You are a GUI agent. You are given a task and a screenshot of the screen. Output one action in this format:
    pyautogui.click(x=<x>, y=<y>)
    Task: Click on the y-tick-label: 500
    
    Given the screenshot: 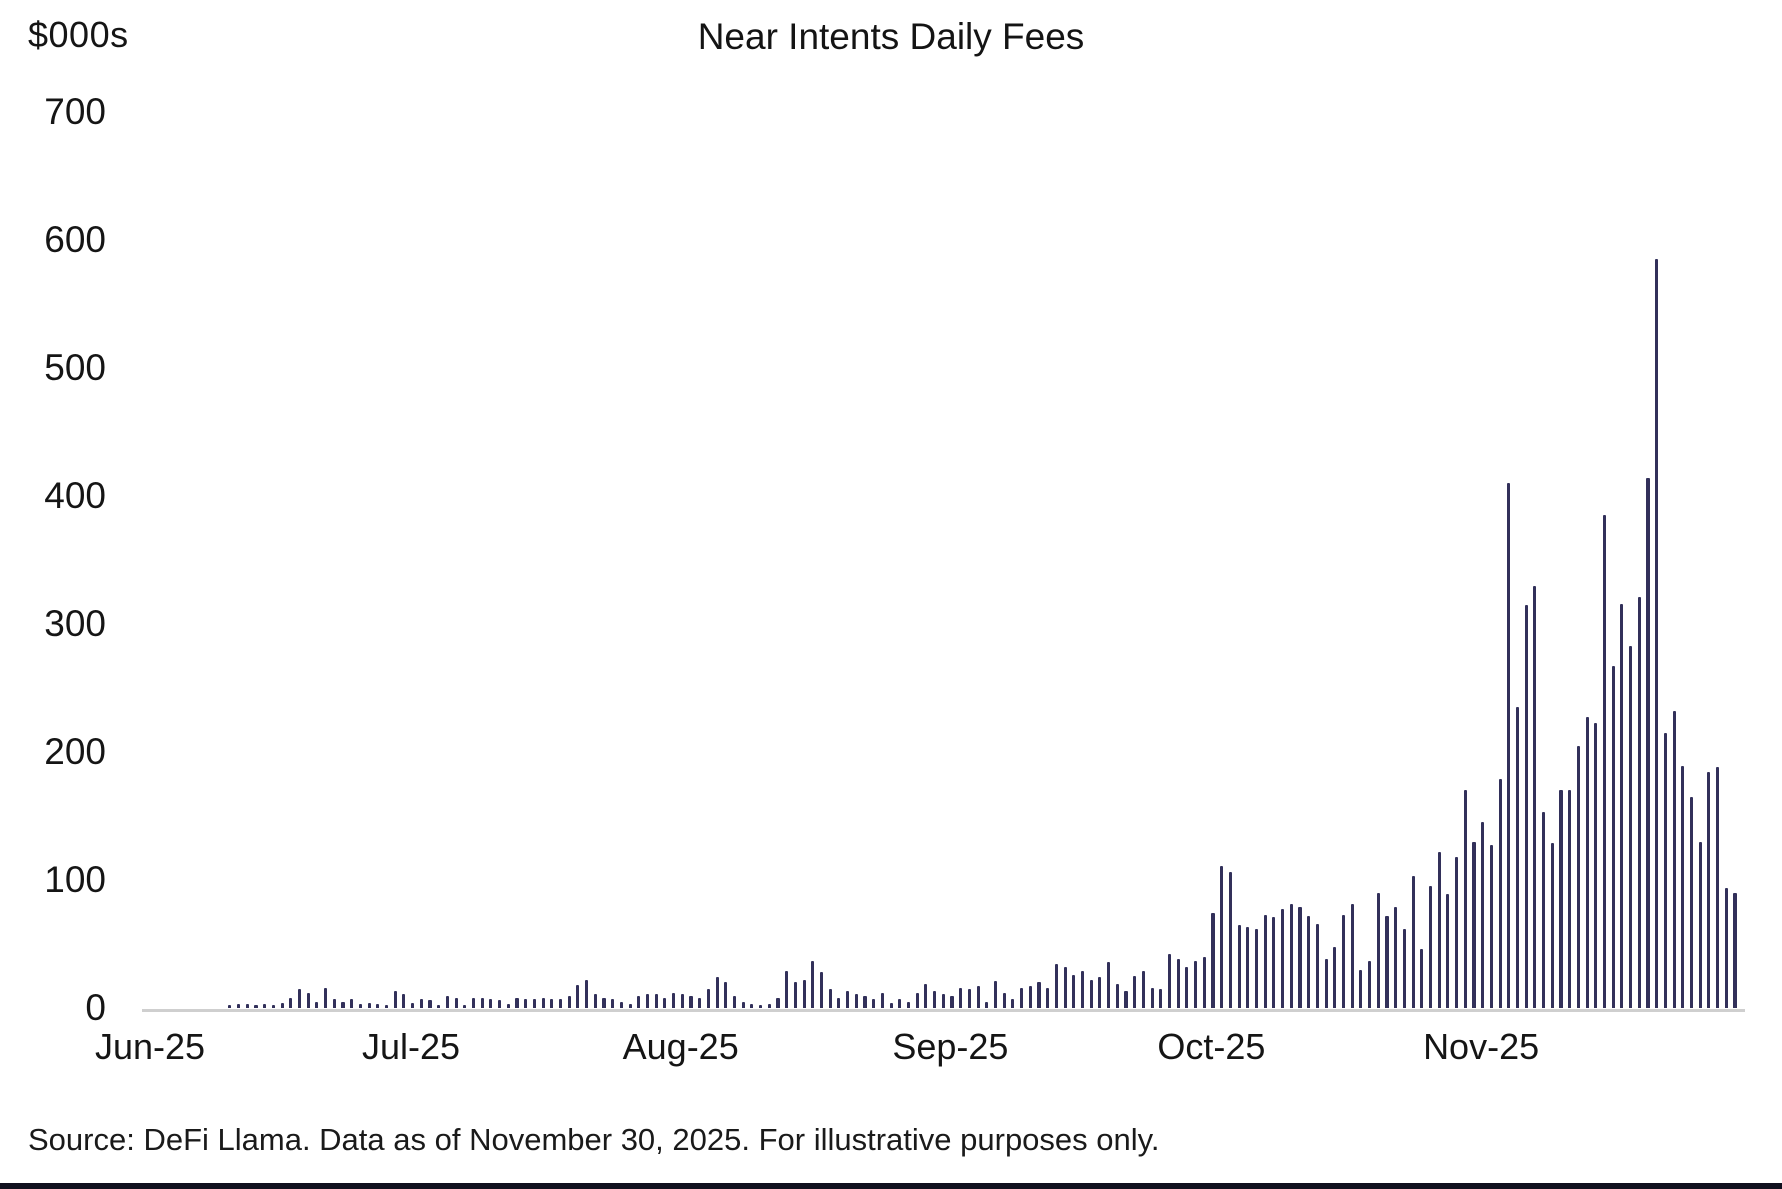 What is the action you would take?
    pyautogui.click(x=75, y=367)
    